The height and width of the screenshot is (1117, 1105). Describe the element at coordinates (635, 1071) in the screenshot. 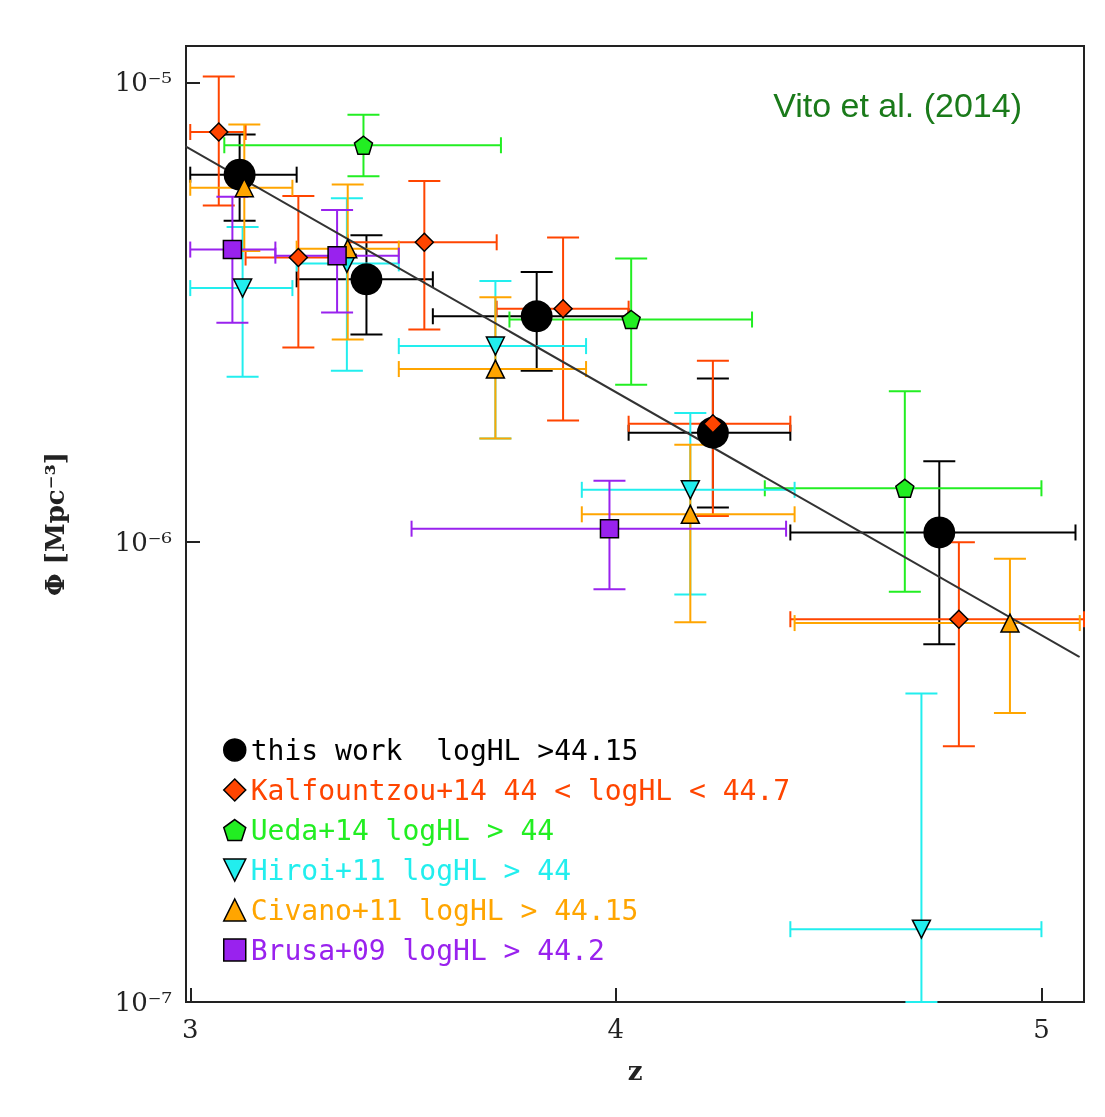

I see `x-axis-title: z` at that location.